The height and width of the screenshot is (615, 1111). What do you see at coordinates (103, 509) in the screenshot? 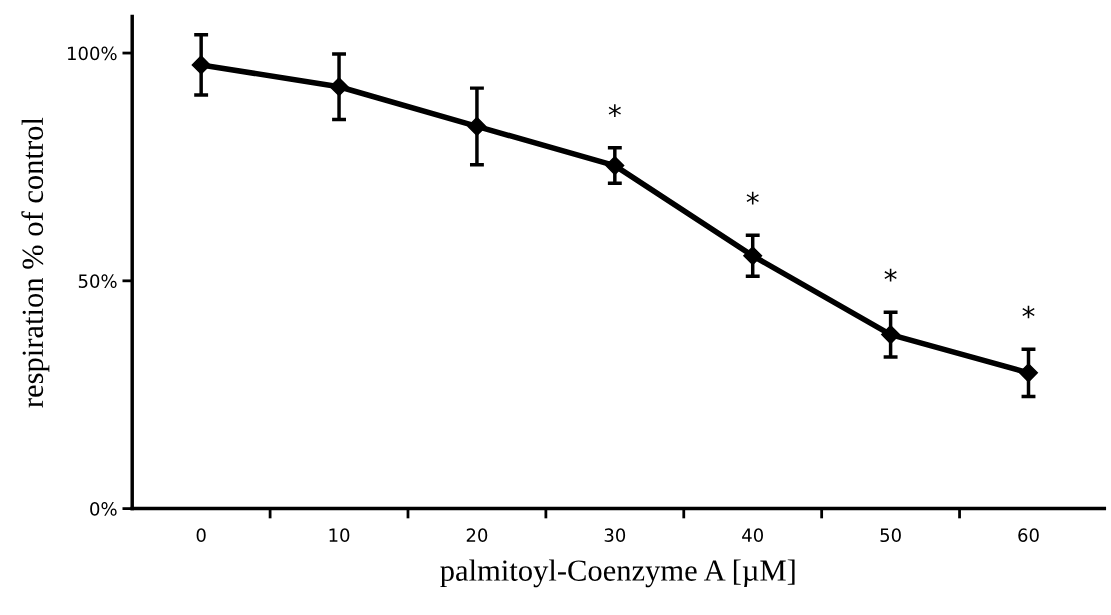
I see `y-tick-label: 0%` at bounding box center [103, 509].